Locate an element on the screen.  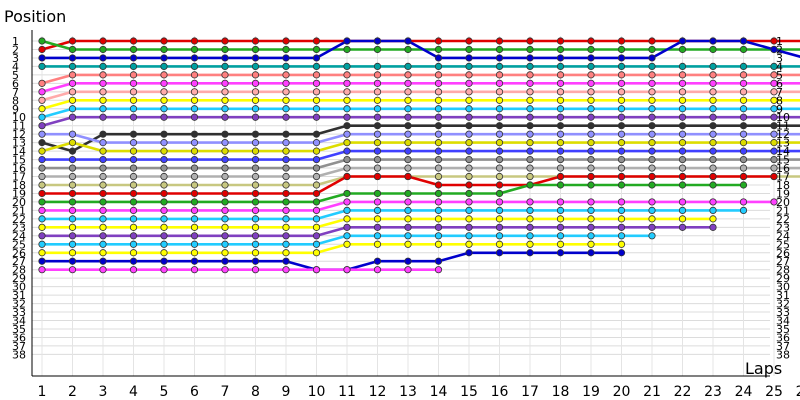
y-tick-label-right: 20 is located at coordinates (783, 202).